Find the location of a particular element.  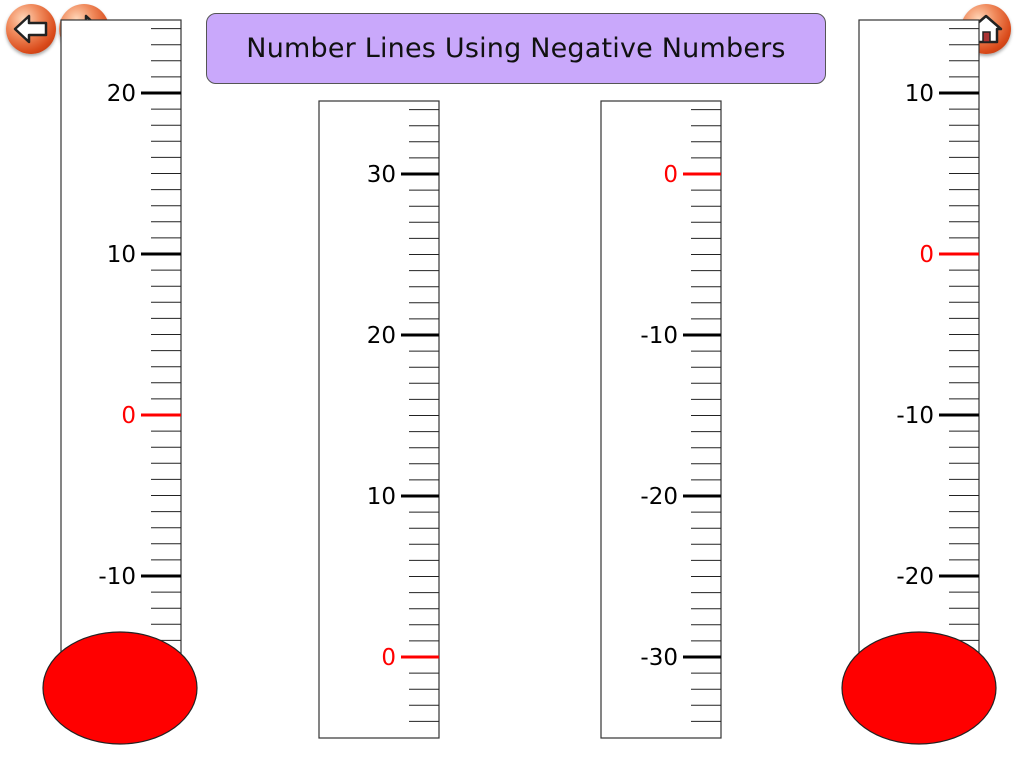

title-box: Number Lines Using Negative Numbers is located at coordinates (516, 48).